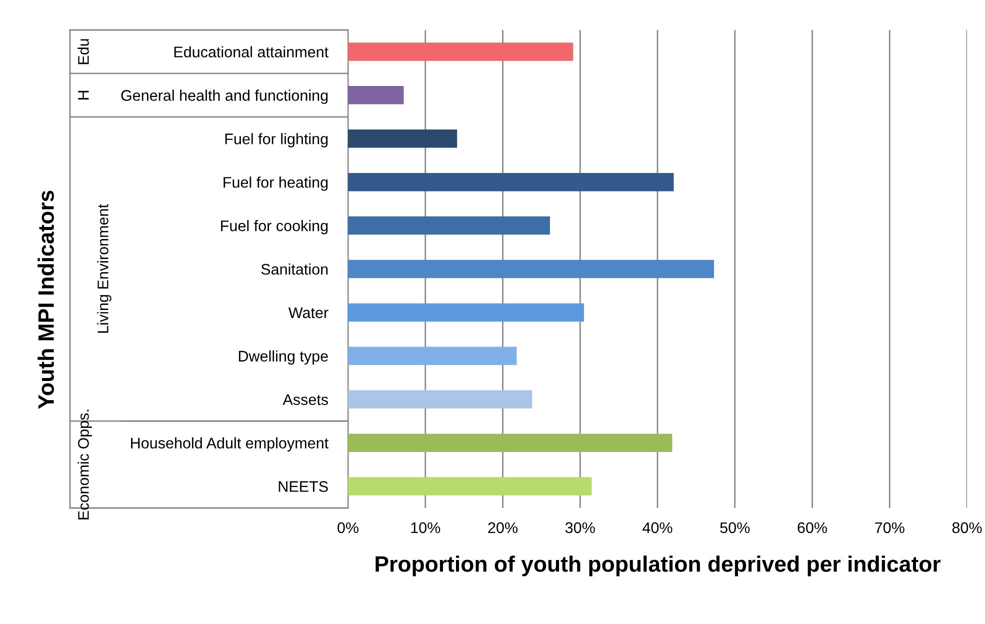  What do you see at coordinates (251, 52) in the screenshot?
I see `y-tick-label: Educational attainment` at bounding box center [251, 52].